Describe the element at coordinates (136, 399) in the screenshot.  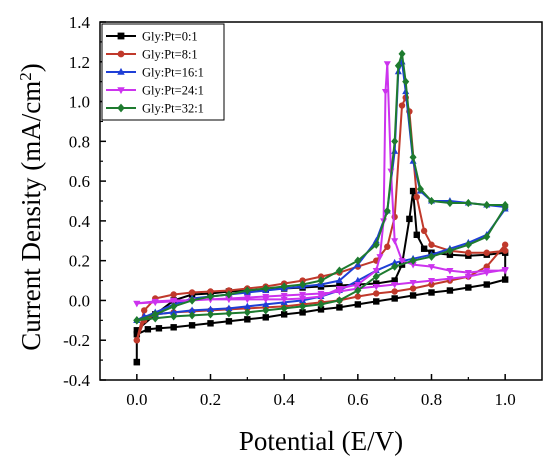
I see `x-tick-label: 0.0` at that location.